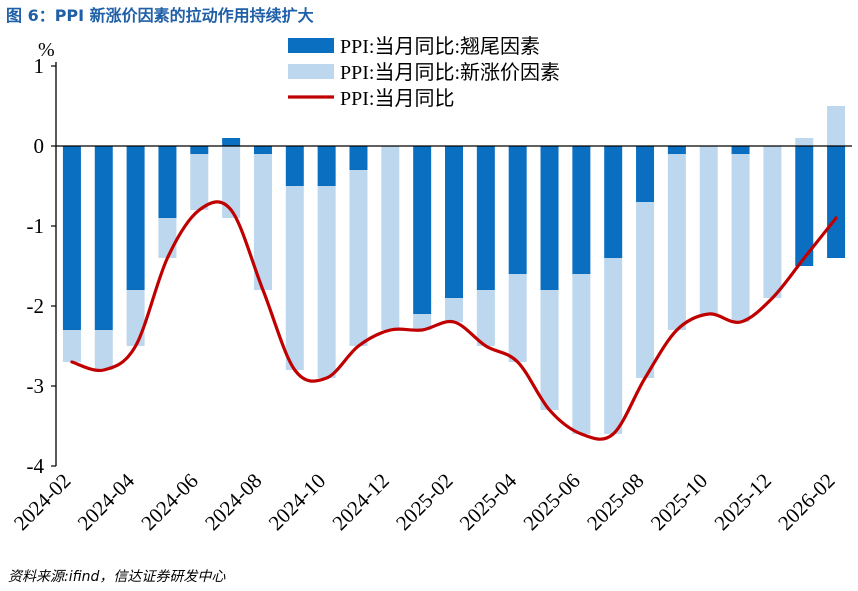 This screenshot has width=858, height=591. What do you see at coordinates (806, 502) in the screenshot?
I see `x-tick-label: 2026-02` at bounding box center [806, 502].